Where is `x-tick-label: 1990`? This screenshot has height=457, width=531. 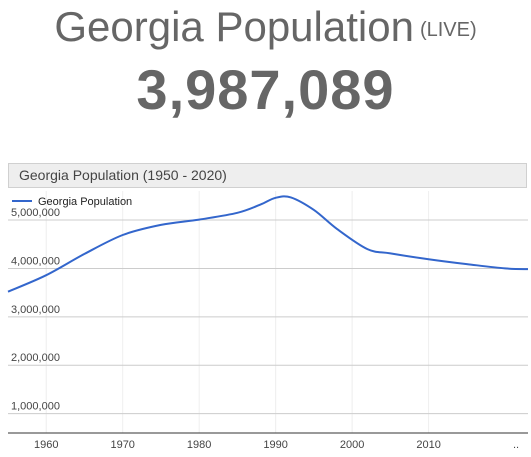 x-tick-label: 1990 is located at coordinates (275, 445).